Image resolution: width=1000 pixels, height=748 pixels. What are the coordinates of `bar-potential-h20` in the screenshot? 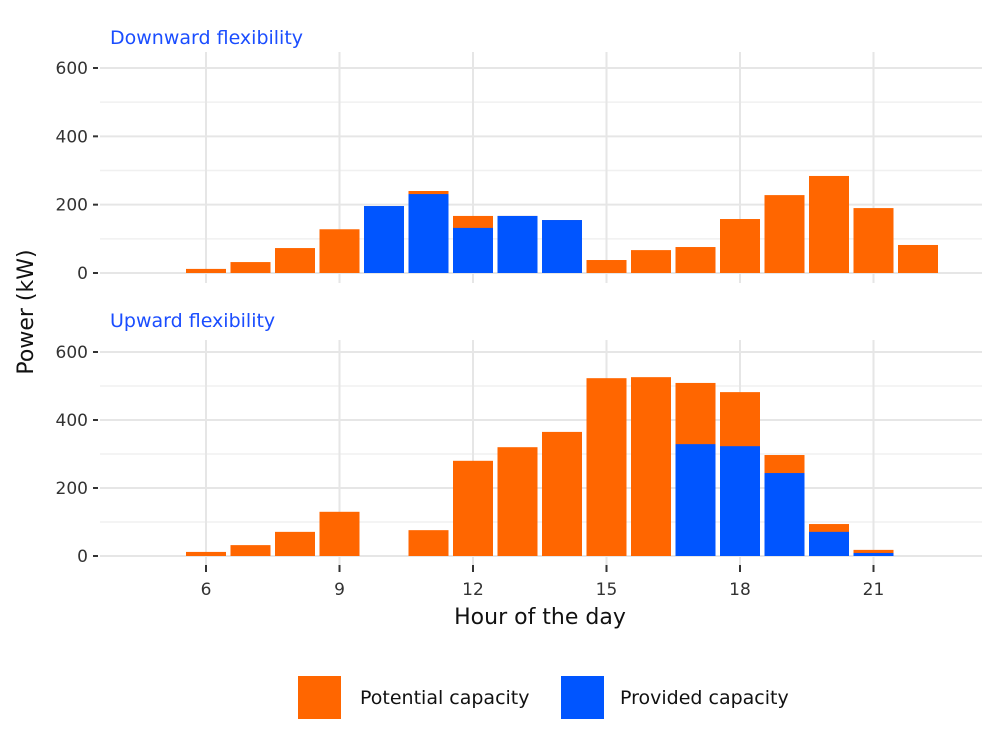 It's located at (829, 224).